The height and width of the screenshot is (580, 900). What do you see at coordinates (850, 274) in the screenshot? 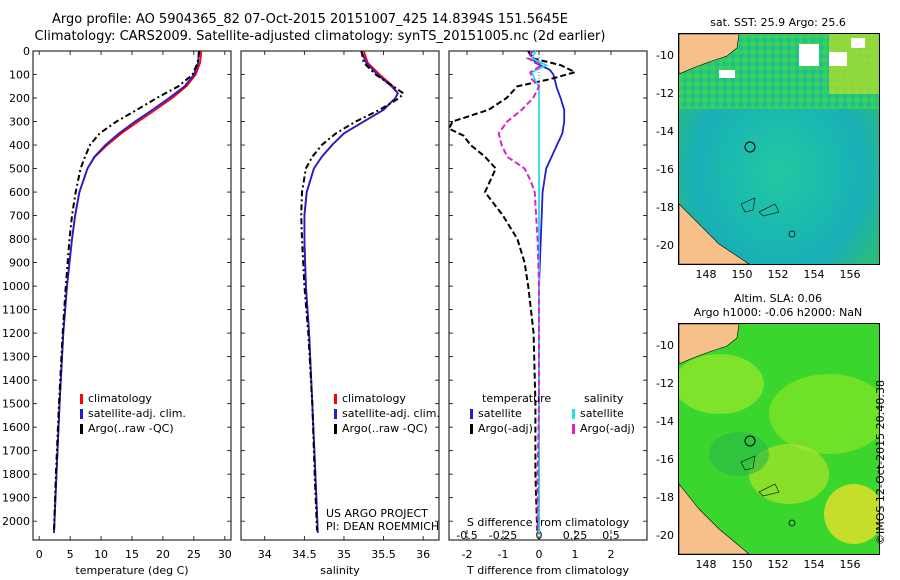
I see `map1-lon-tick: 156` at bounding box center [850, 274].